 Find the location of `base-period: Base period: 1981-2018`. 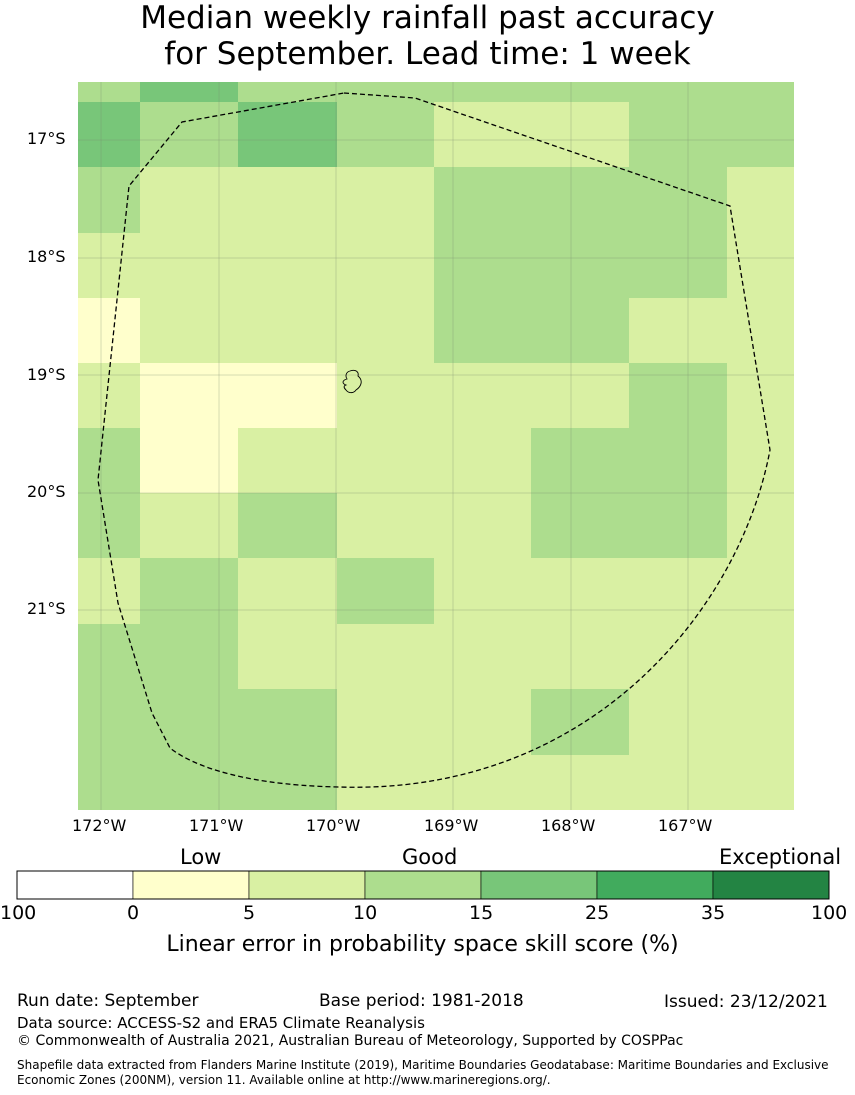

base-period: Base period: 1981-2018 is located at coordinates (421, 1001).